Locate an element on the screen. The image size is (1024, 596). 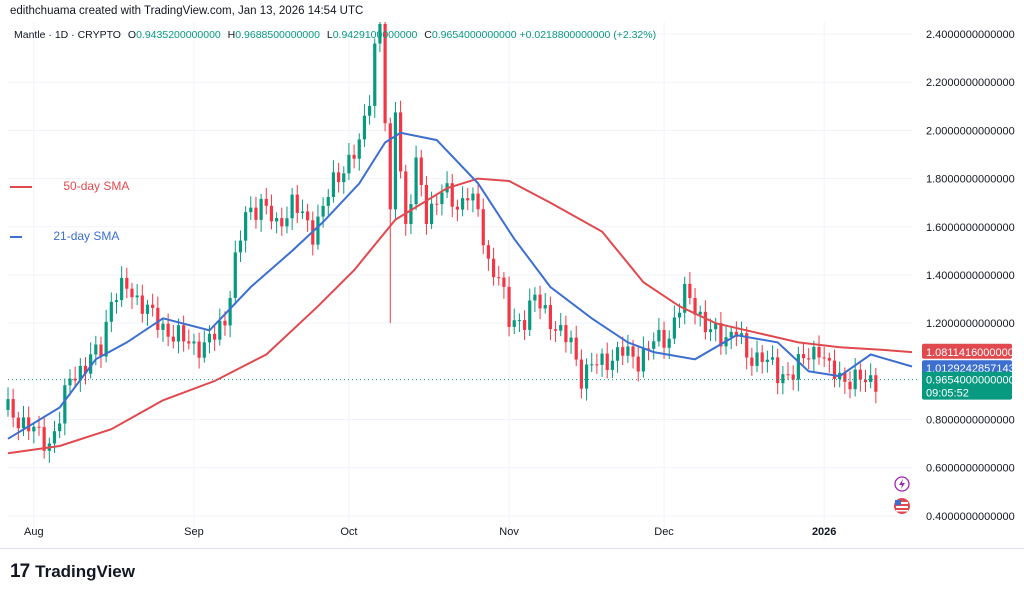
tradingview-brand: 17 TradingView is located at coordinates (72, 572).